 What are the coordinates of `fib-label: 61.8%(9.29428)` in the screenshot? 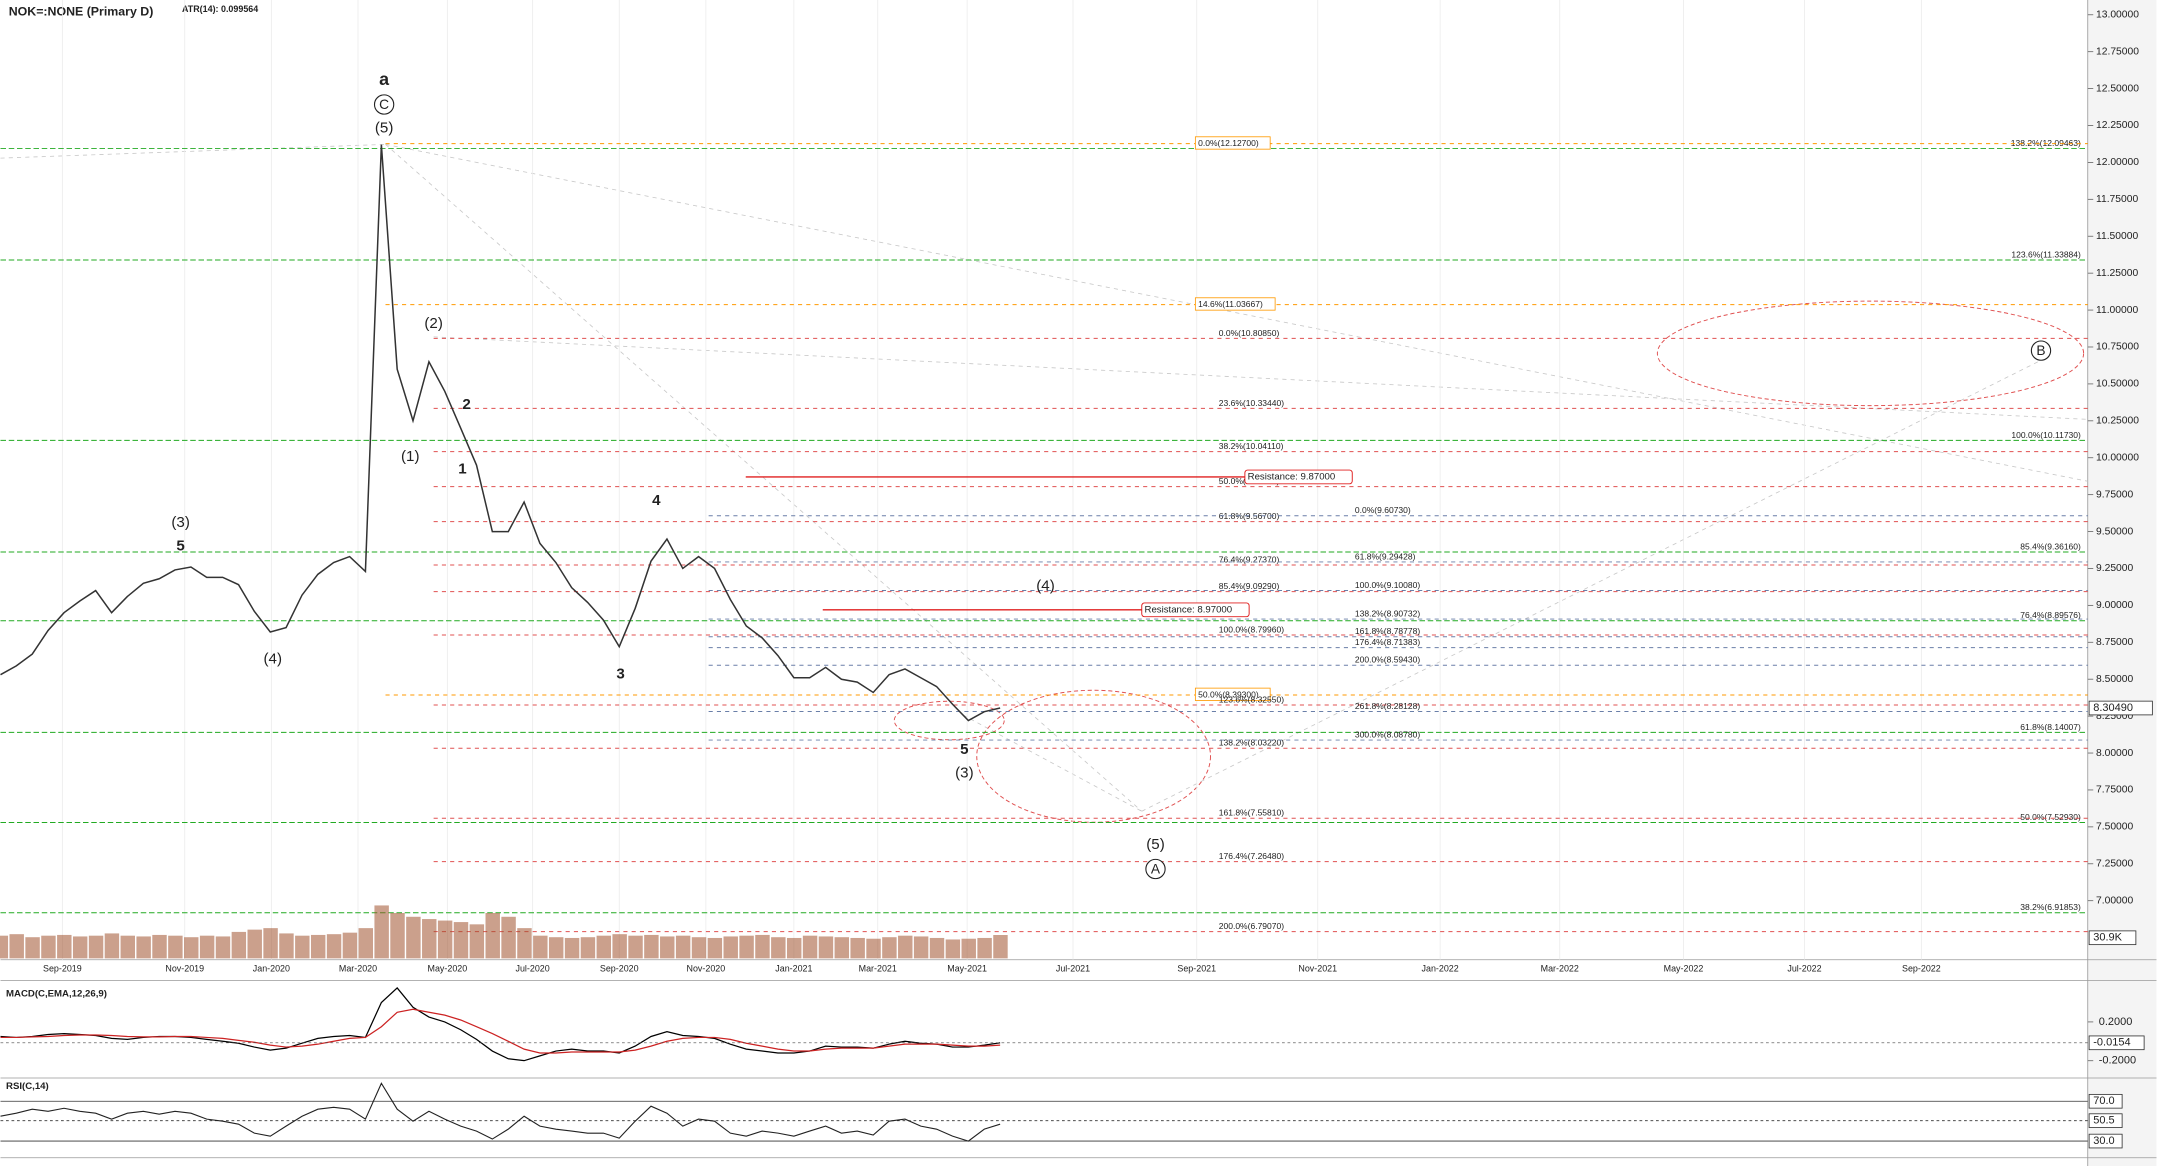 It's located at (1385, 556).